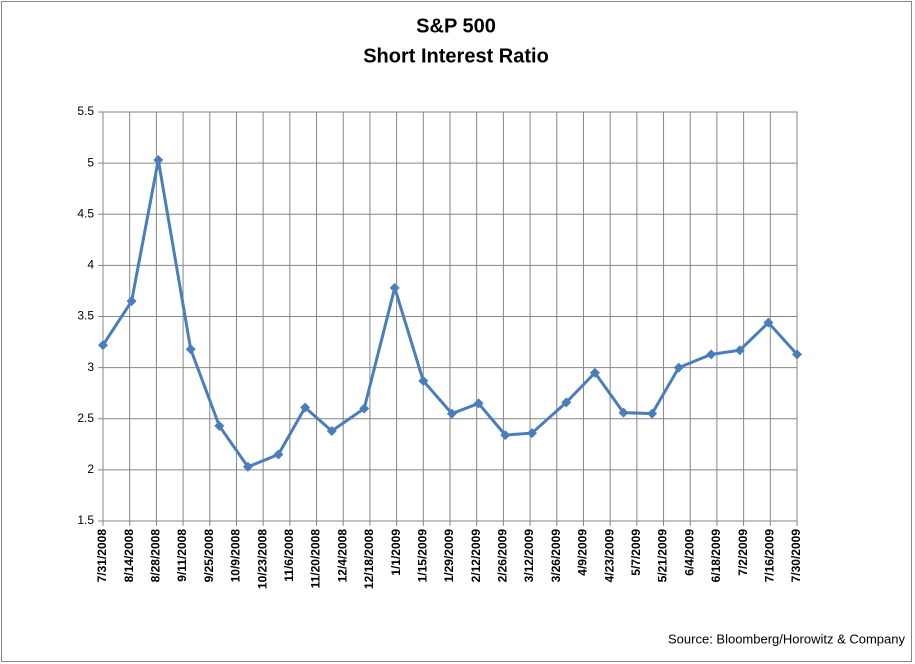 The image size is (915, 664). I want to click on x-tick-label: 1/1/2009, so click(396, 552).